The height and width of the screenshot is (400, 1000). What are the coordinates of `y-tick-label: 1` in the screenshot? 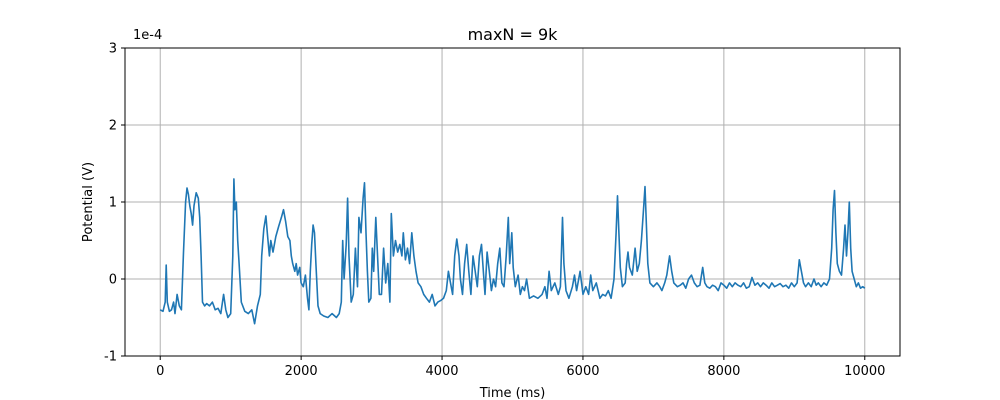 It's located at (113, 203).